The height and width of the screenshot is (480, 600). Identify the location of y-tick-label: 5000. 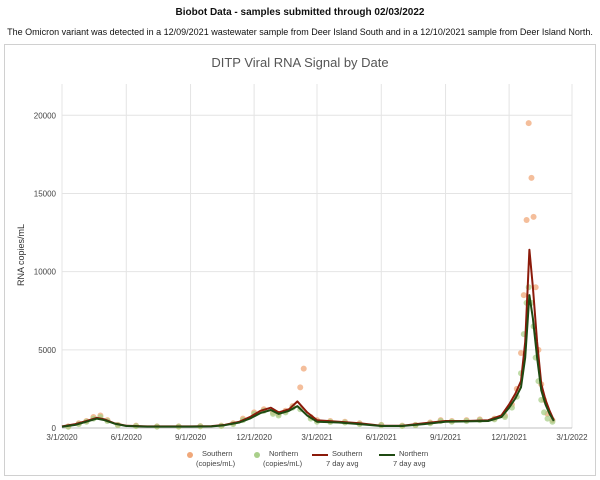
(47, 350).